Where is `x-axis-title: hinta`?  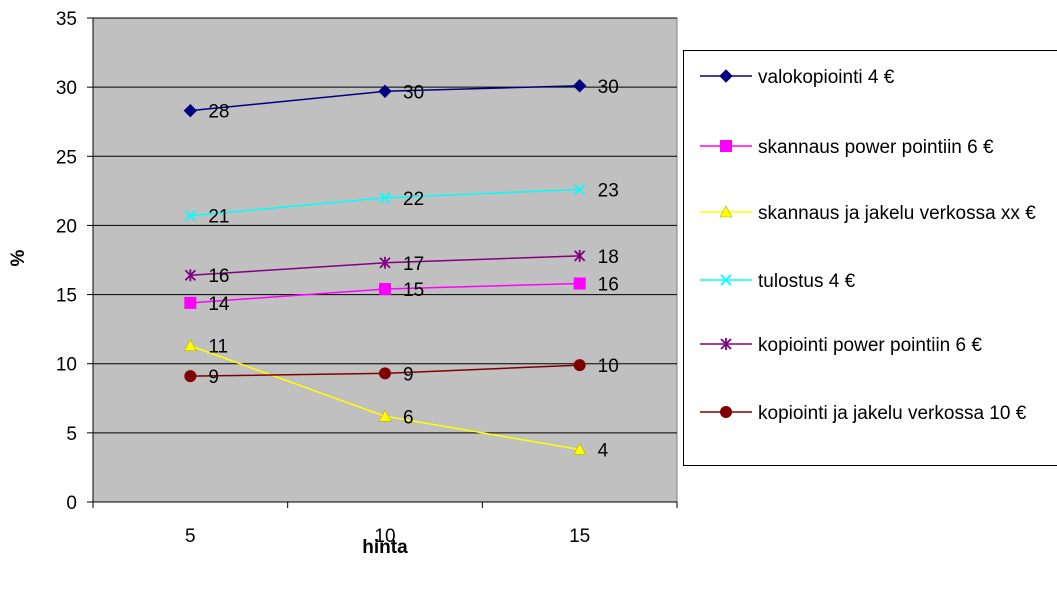 x-axis-title: hinta is located at coordinates (385, 547).